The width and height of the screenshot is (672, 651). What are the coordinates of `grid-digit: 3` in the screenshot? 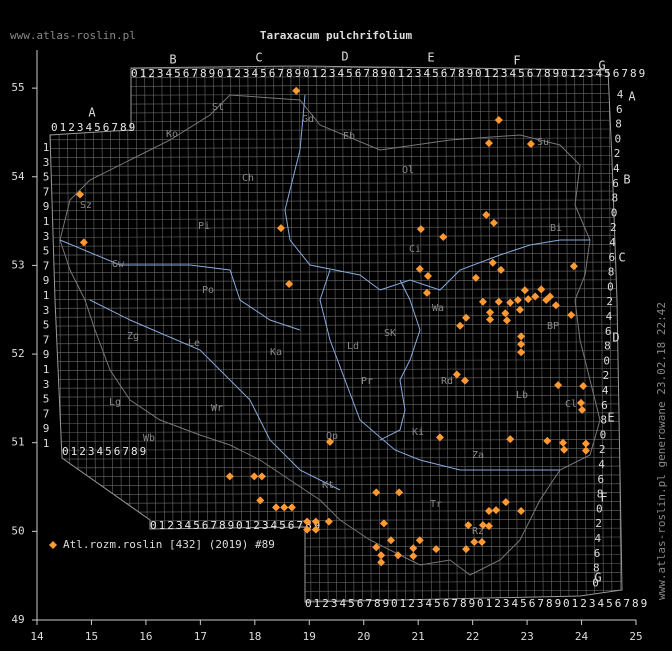 It's located at (46, 236).